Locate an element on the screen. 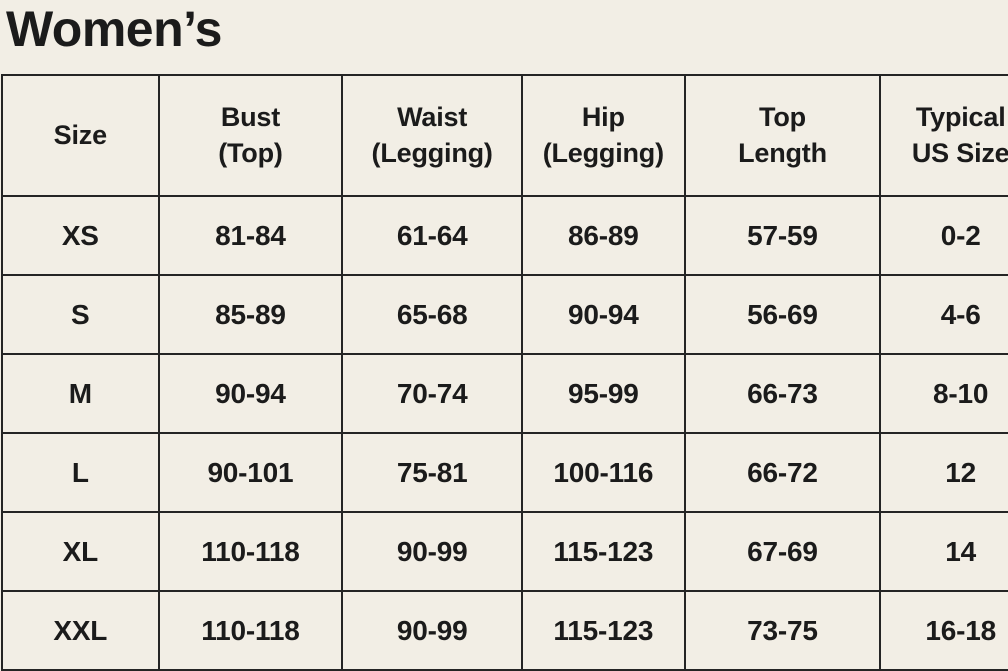 The width and height of the screenshot is (1008, 671). value-cell: 67-69 is located at coordinates (782, 551).